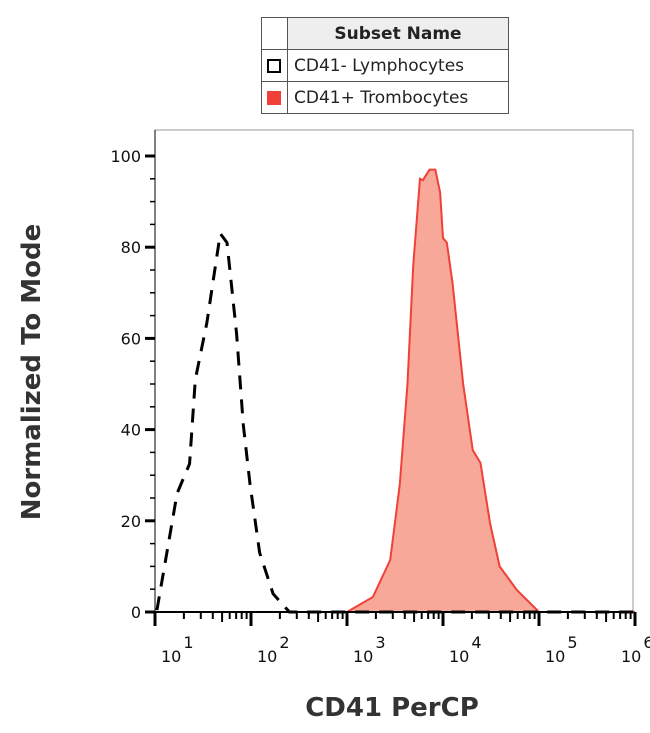  Describe the element at coordinates (273, 649) in the screenshot. I see `x-tick-label: 10²` at that location.